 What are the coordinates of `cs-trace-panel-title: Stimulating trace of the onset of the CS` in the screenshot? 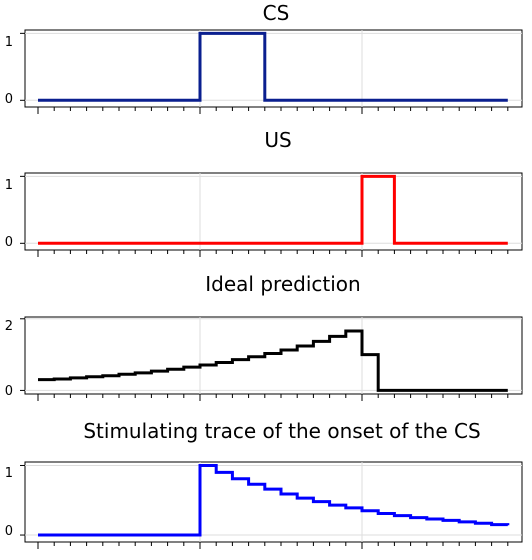 It's located at (281, 431).